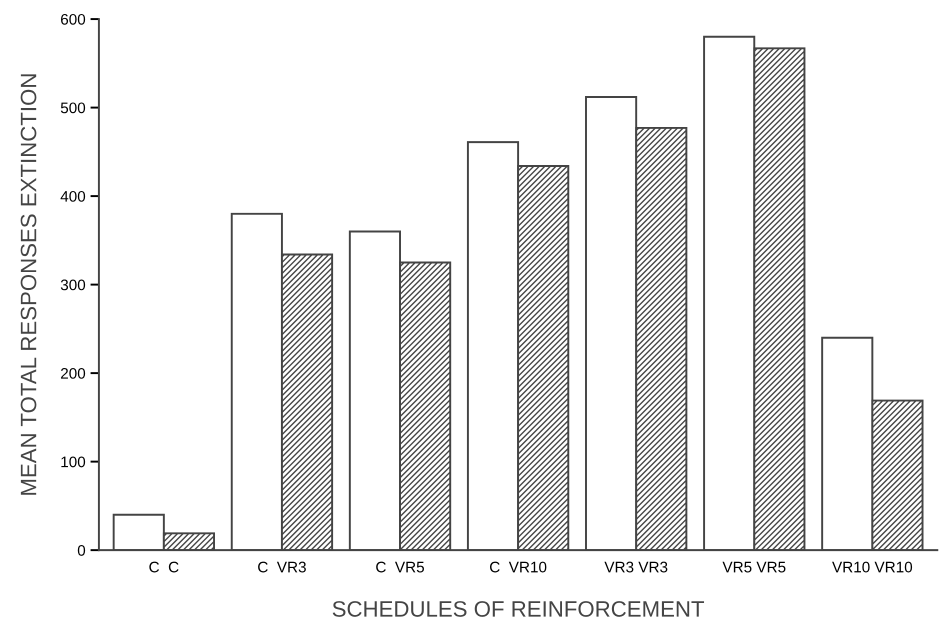 The width and height of the screenshot is (942, 636). Describe the element at coordinates (73, 108) in the screenshot. I see `y-tick-label: 500` at that location.